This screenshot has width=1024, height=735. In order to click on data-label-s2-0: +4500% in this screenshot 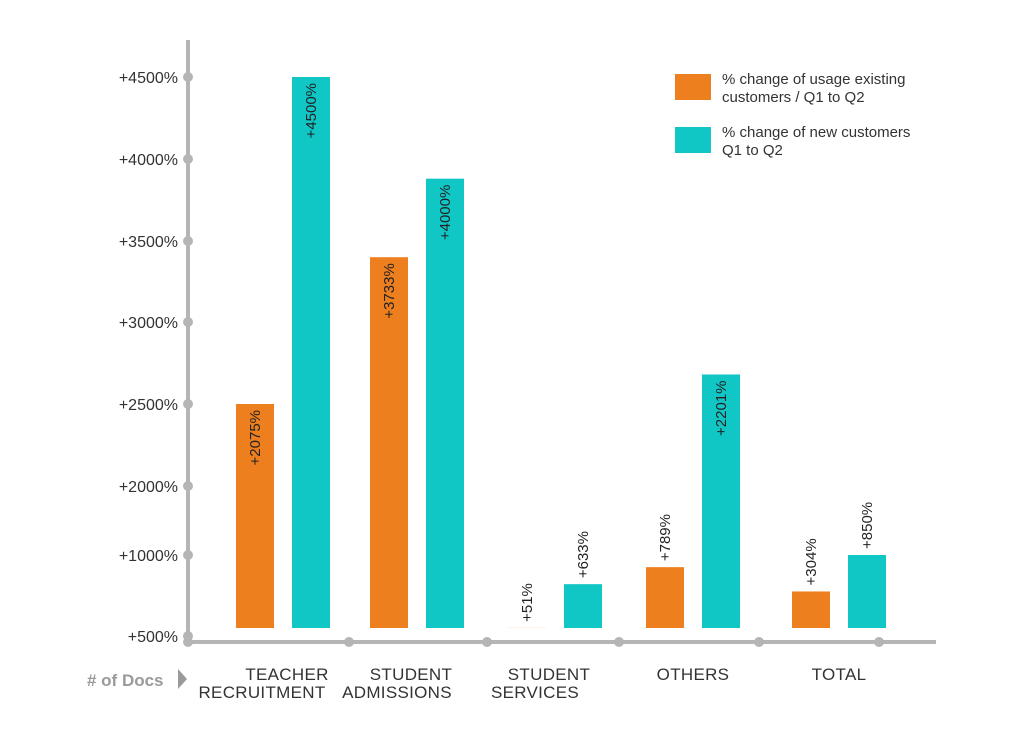, I will do `click(311, 110)`.